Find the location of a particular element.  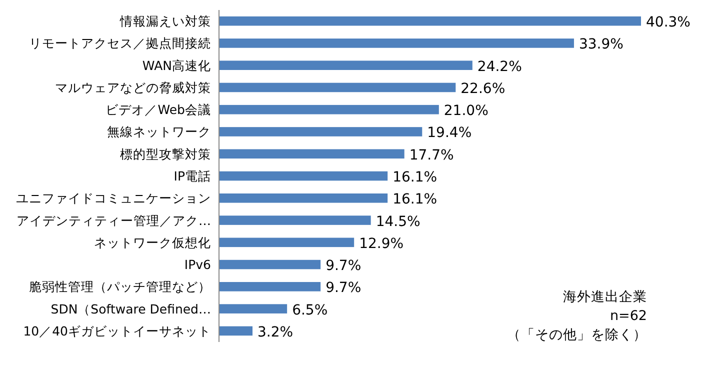

y-tick-label: ユニファイドコミュニケーション is located at coordinates (113, 198).